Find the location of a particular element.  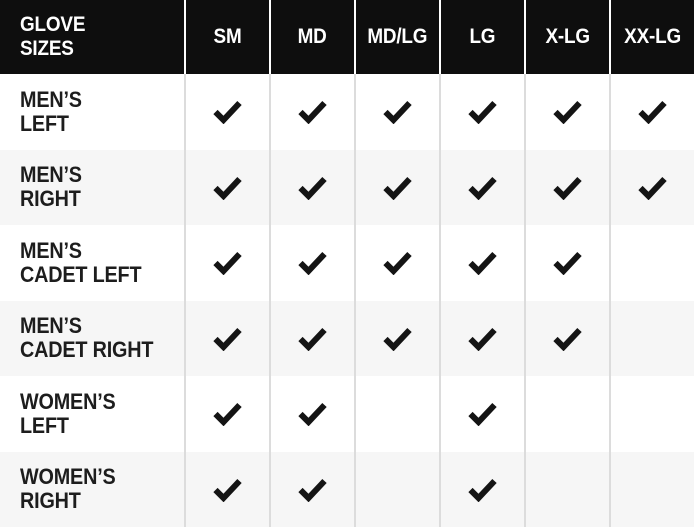

row-label: WOMEN’S RIGHT is located at coordinates (92, 489).